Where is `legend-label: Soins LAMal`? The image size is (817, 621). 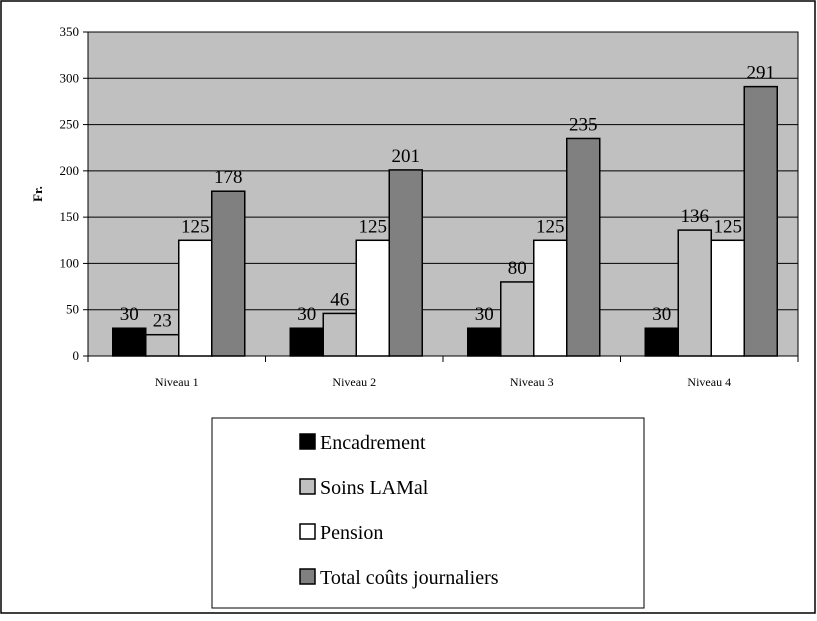
legend-label: Soins LAMal is located at coordinates (374, 488).